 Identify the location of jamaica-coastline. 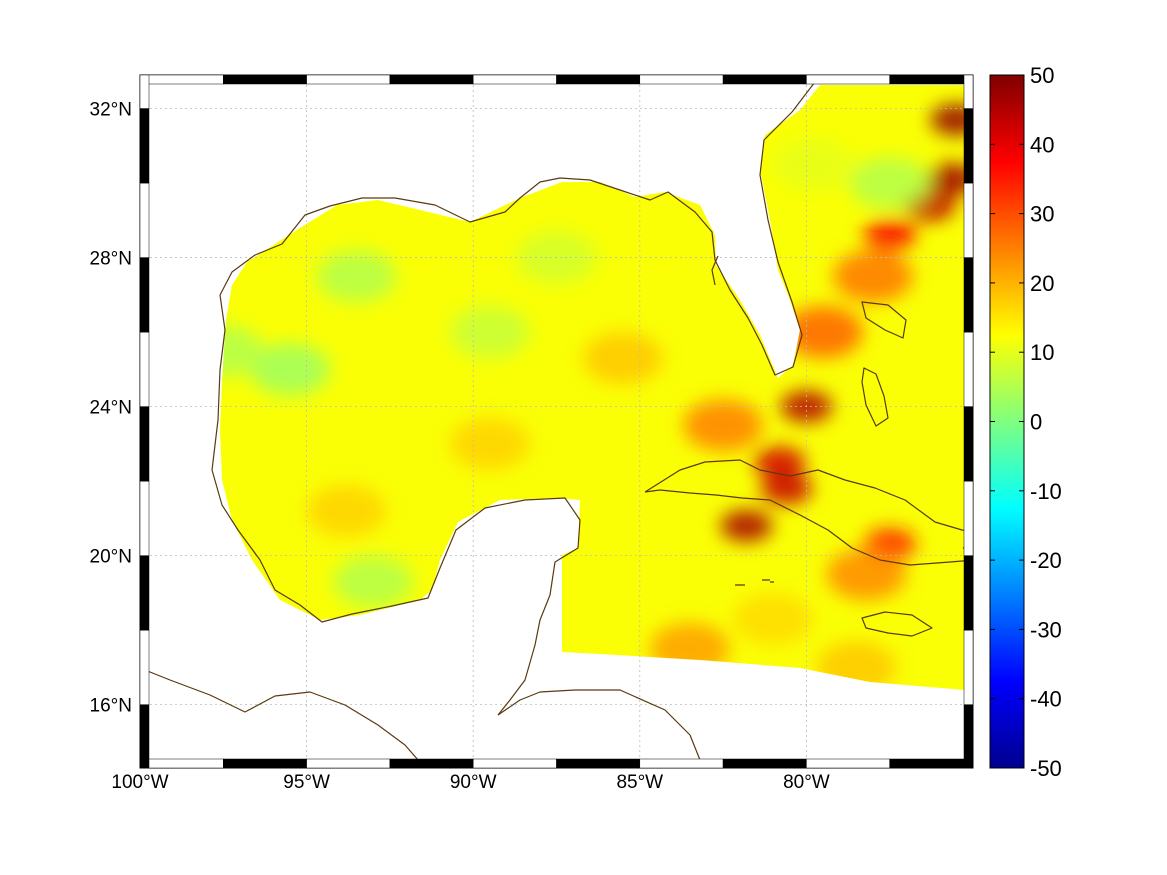
(897, 624).